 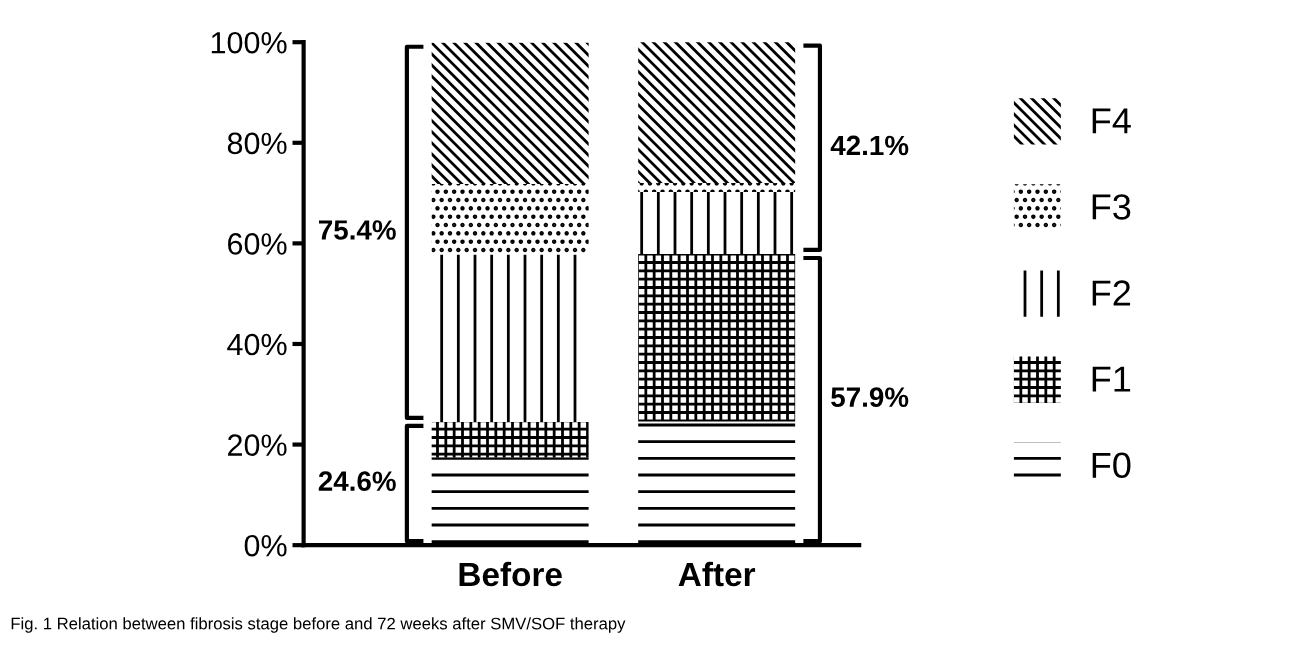 I want to click on annotation: 24.6%, so click(x=357, y=481).